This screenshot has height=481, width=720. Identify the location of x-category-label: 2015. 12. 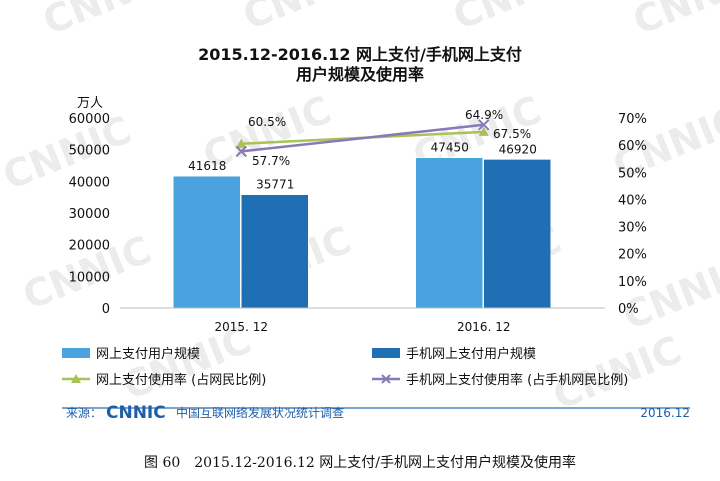
(241, 327).